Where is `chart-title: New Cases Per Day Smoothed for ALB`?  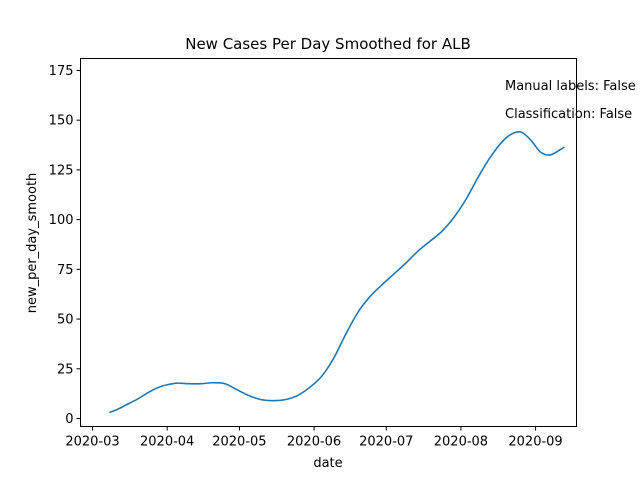 chart-title: New Cases Per Day Smoothed for ALB is located at coordinates (328, 44).